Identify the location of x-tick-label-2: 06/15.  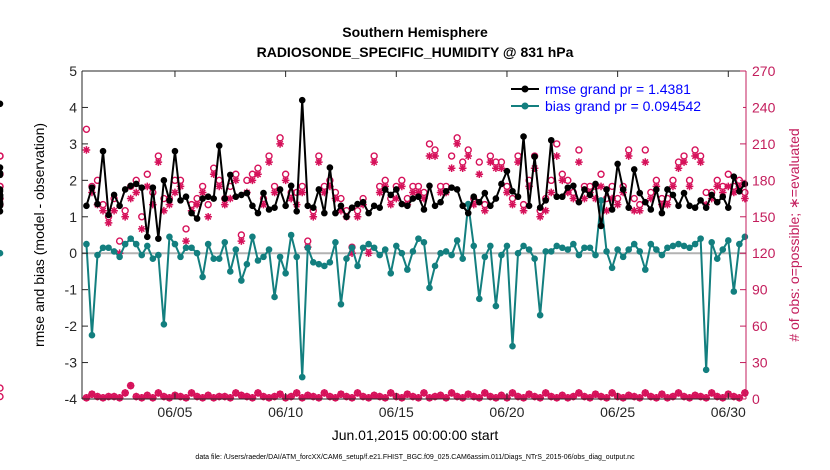
(396, 412).